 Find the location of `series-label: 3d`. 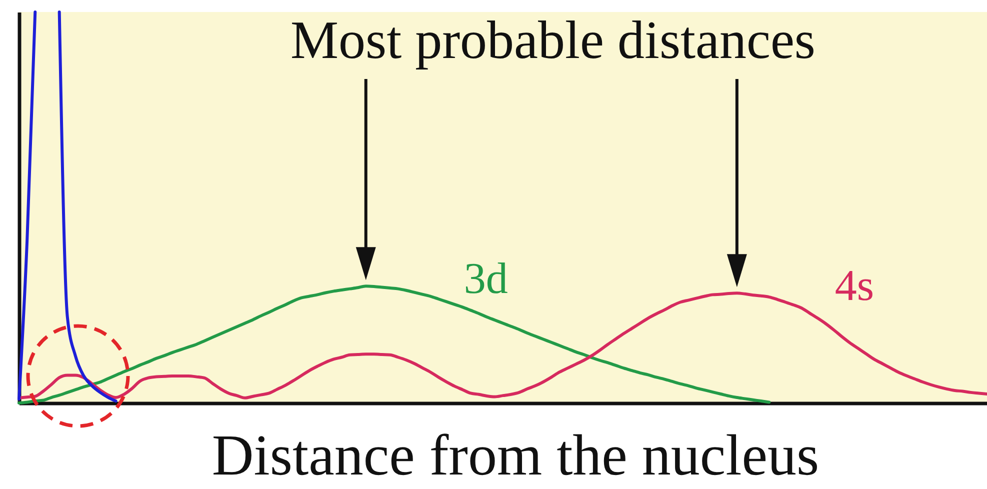

series-label: 3d is located at coordinates (486, 279).